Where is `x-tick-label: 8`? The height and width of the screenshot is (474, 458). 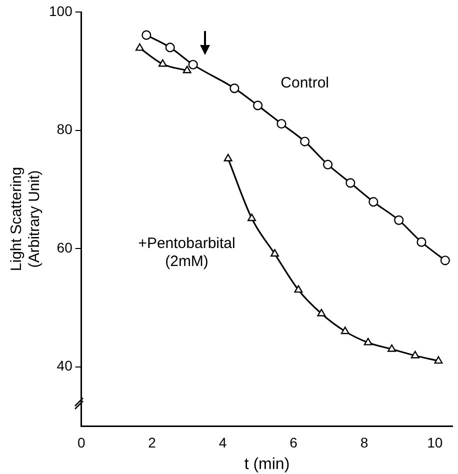 x-tick-label: 8 is located at coordinates (364, 442).